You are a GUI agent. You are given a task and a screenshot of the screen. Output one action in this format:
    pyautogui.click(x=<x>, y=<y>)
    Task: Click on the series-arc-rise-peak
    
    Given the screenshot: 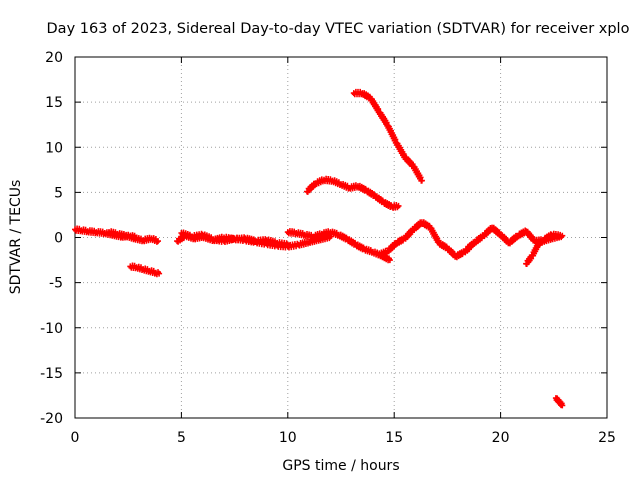 What is the action you would take?
    pyautogui.click(x=387, y=136)
    